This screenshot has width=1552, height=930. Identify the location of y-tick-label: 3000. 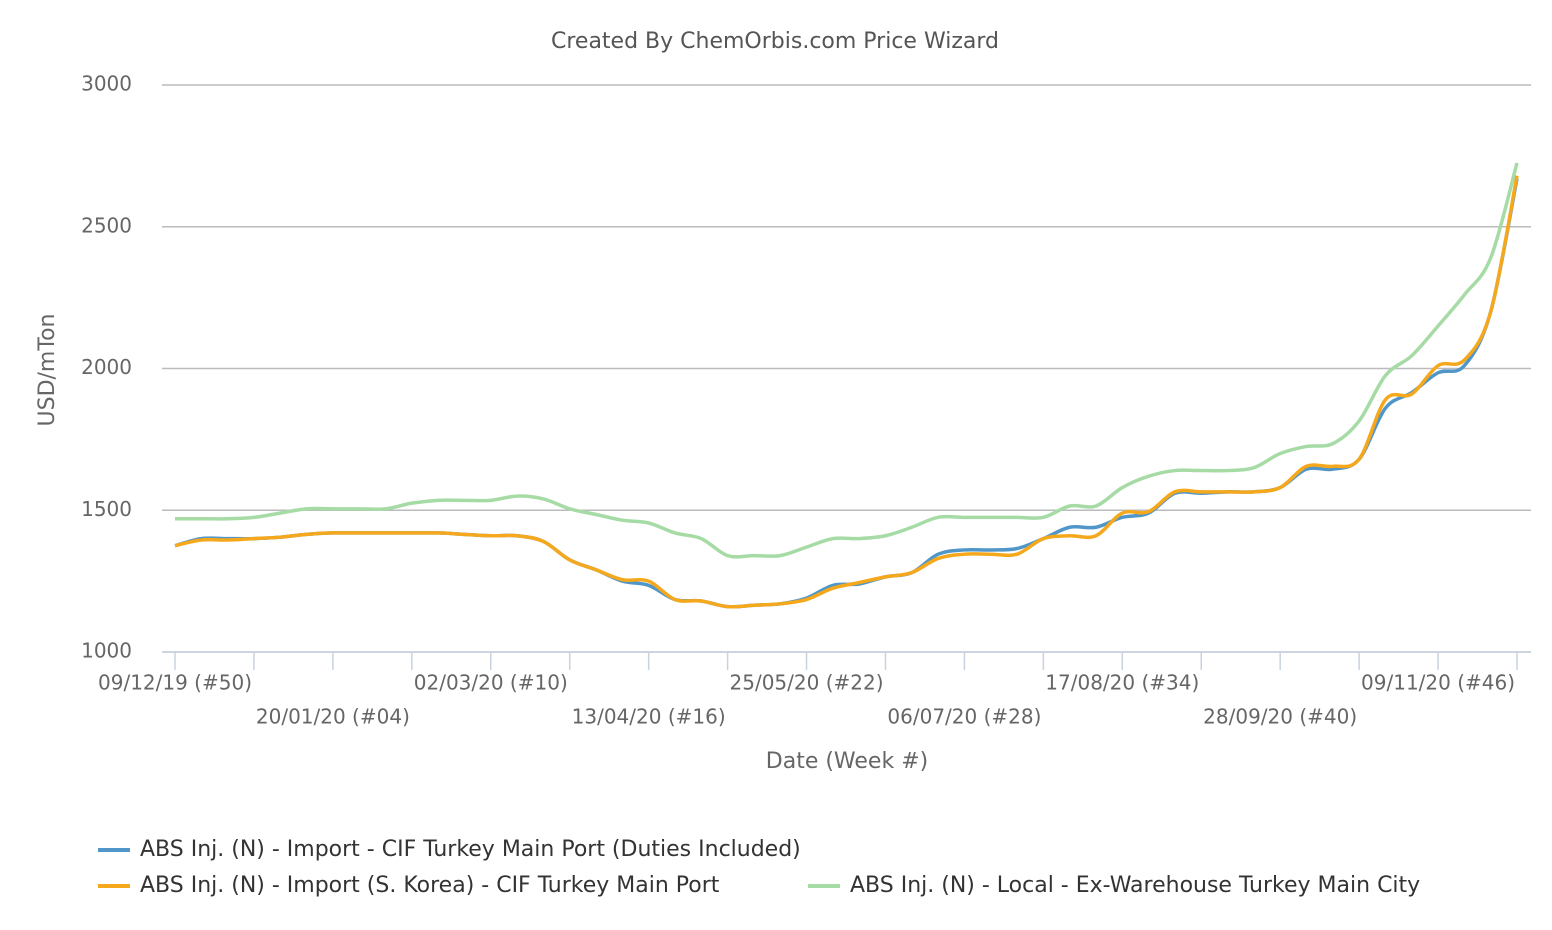
(106, 84).